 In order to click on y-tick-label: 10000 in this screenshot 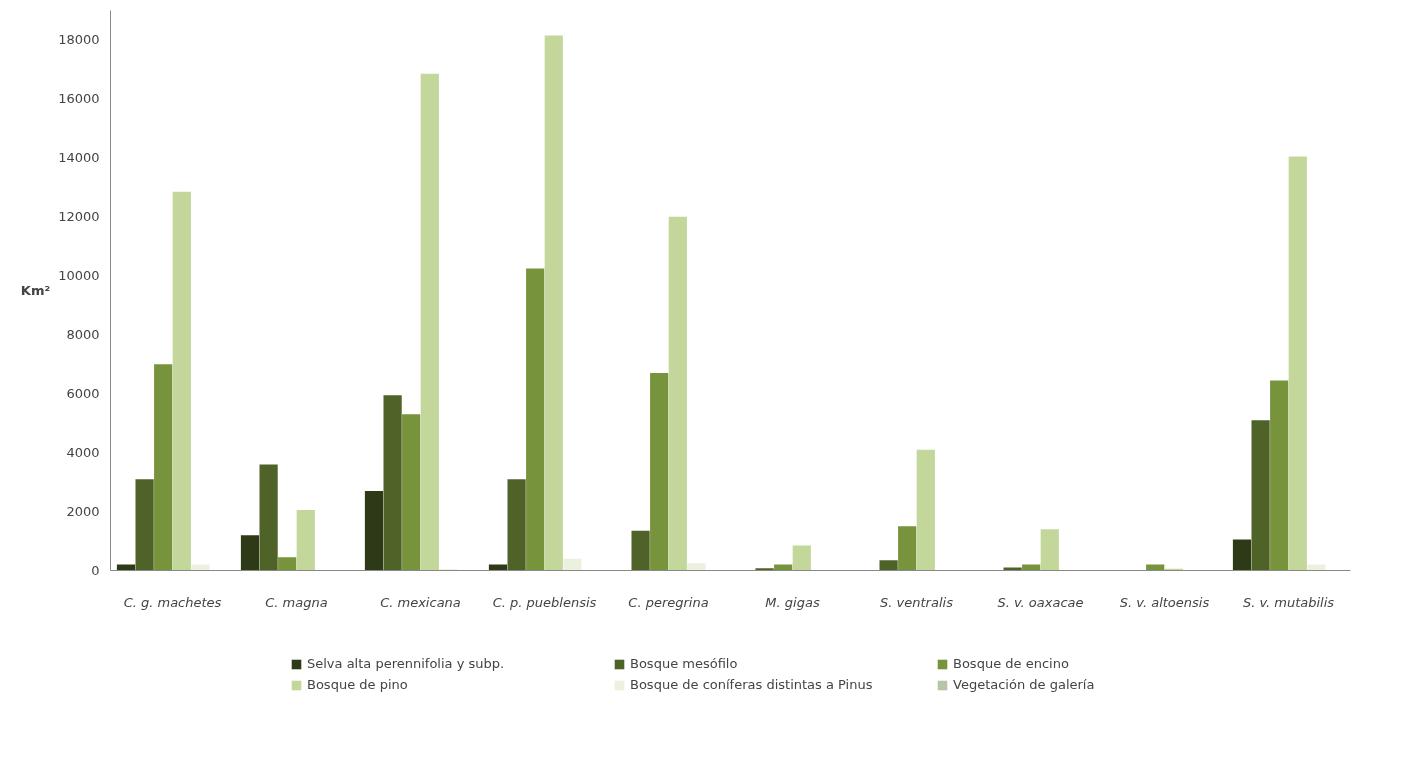, I will do `click(79, 276)`.